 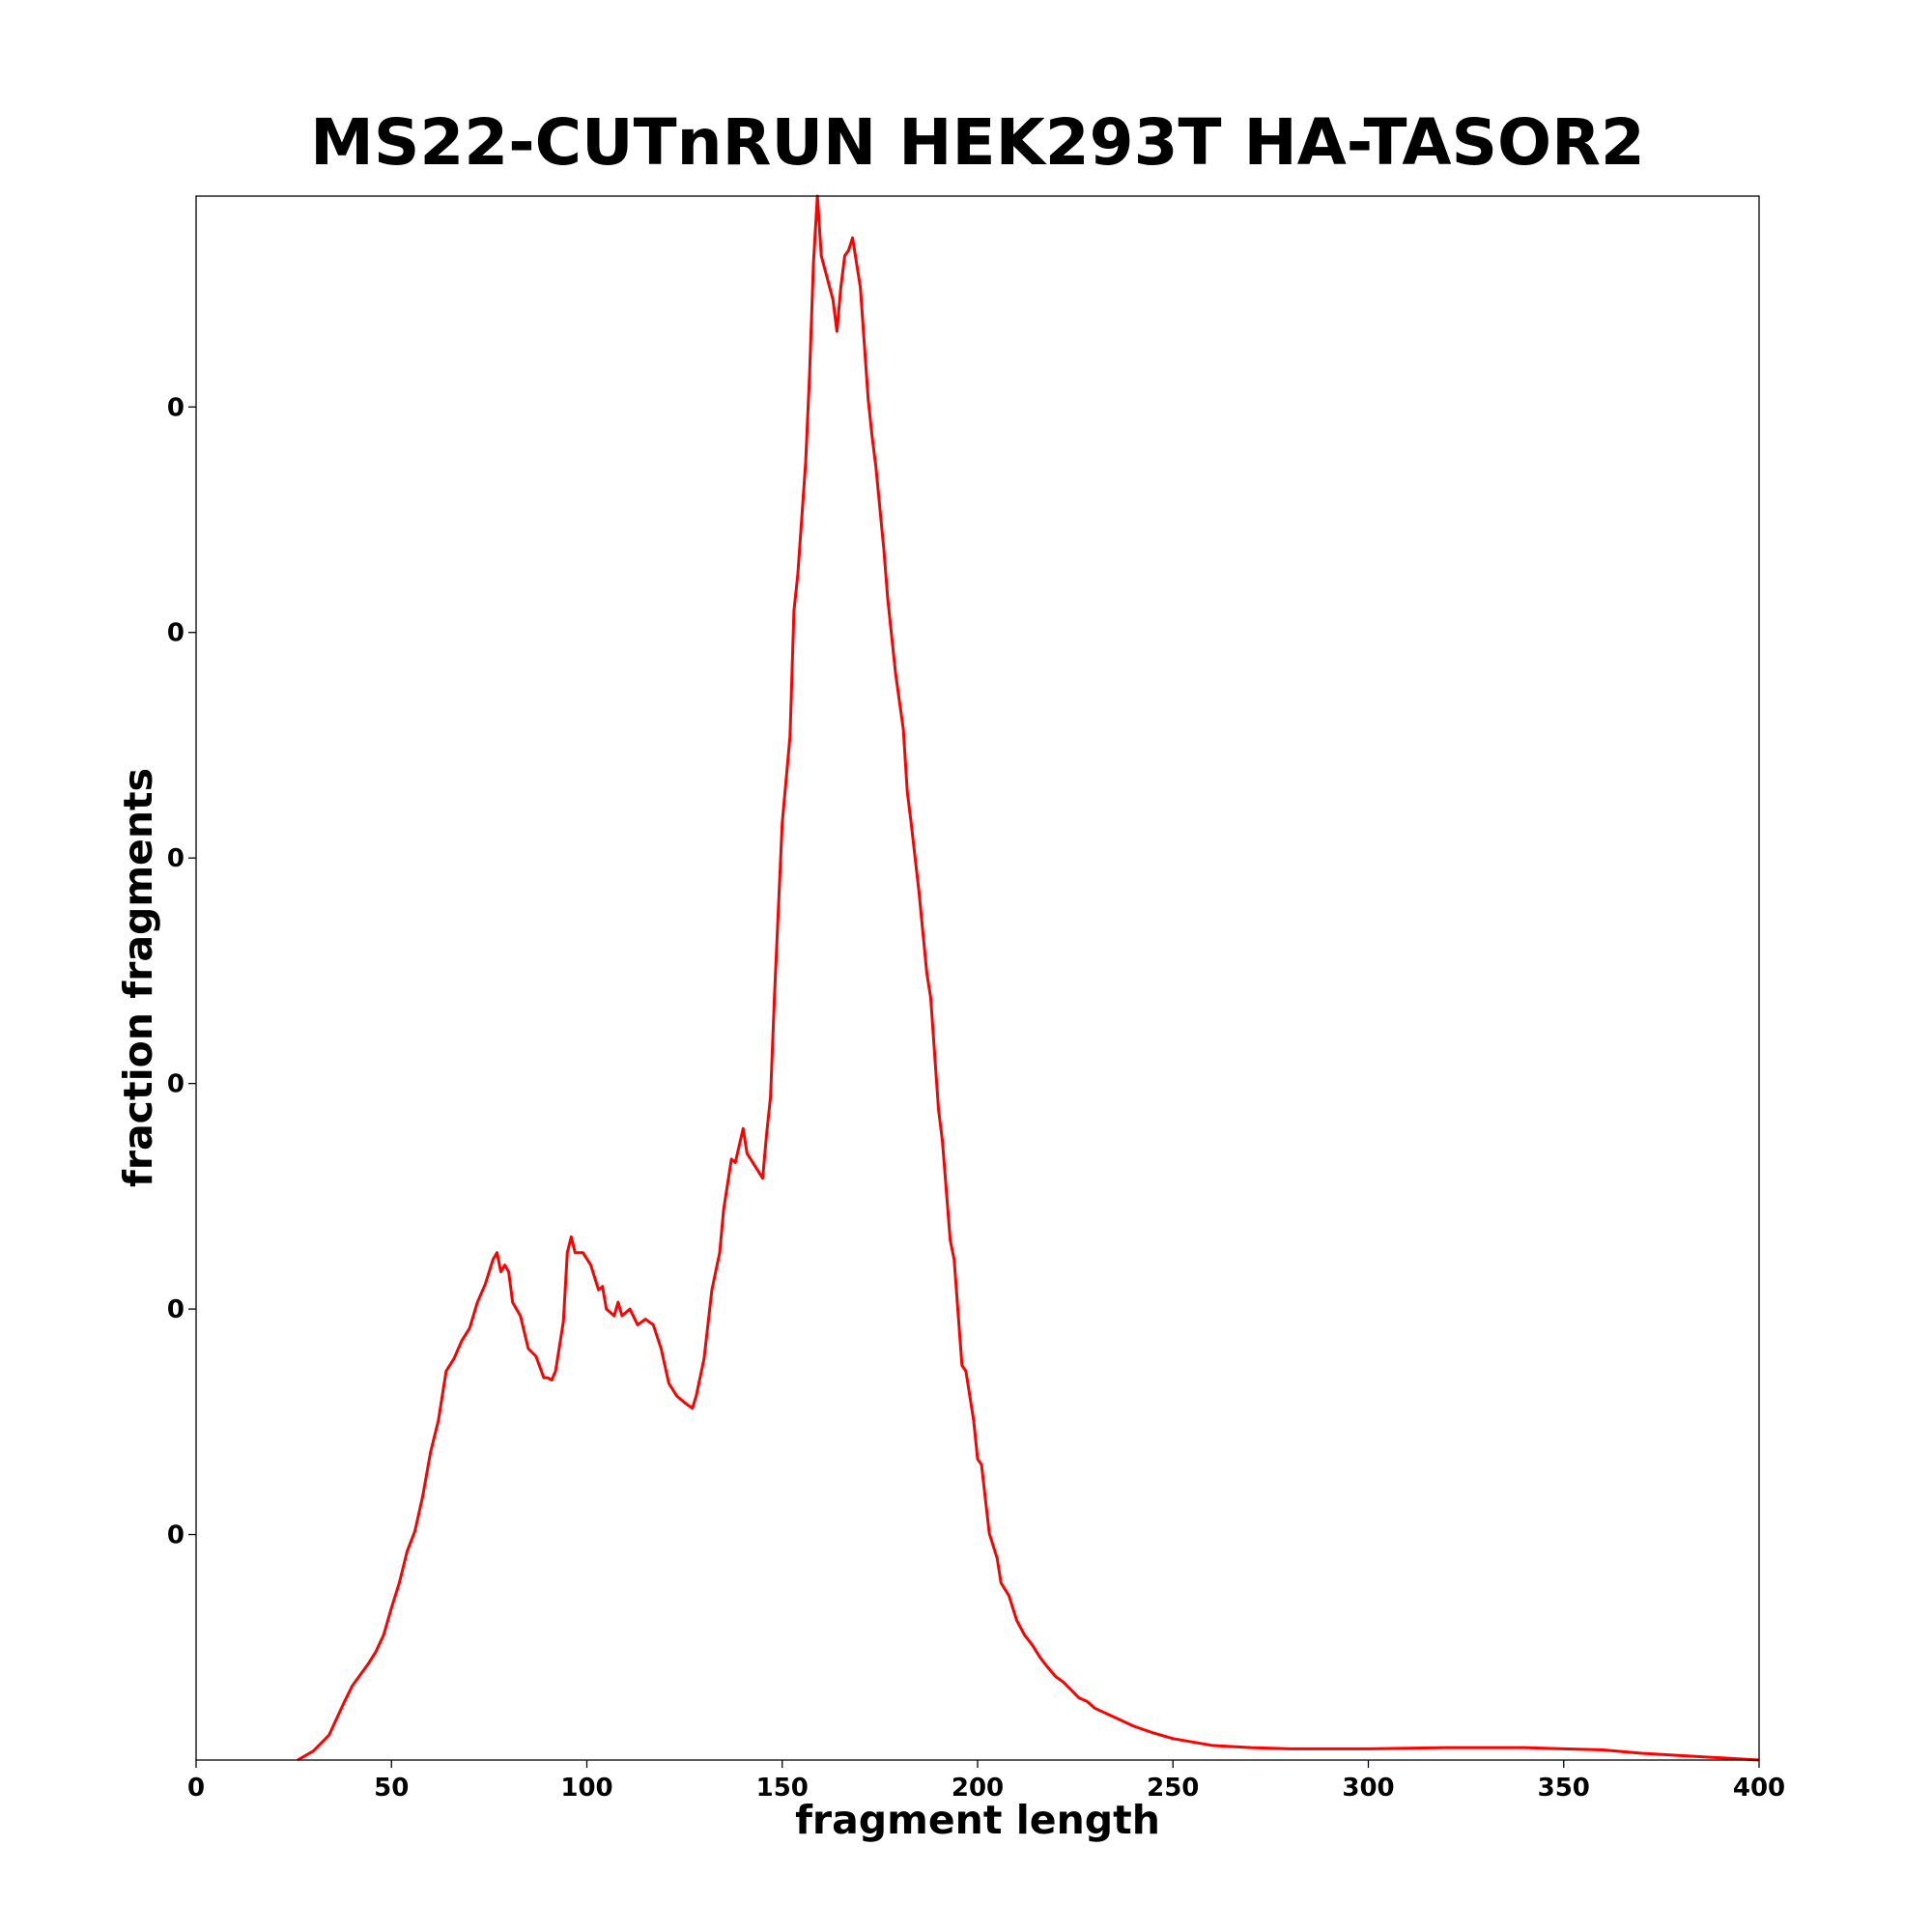 What do you see at coordinates (586, 1788) in the screenshot?
I see `x-tick-label: 100` at bounding box center [586, 1788].